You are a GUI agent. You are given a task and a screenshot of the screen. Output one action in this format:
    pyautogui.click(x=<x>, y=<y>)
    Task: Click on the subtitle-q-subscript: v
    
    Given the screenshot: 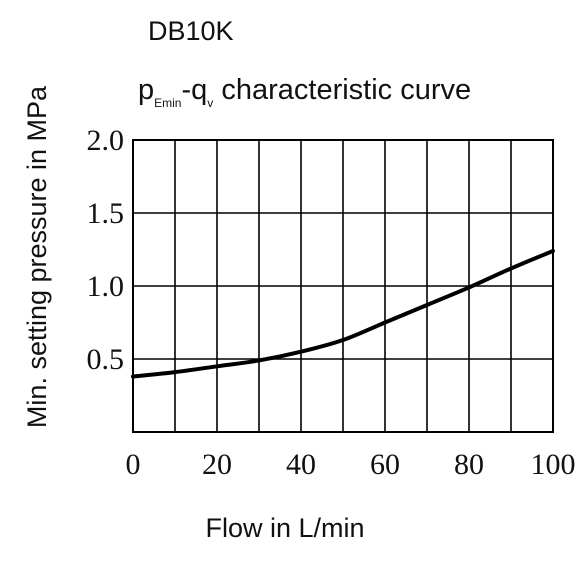 What is the action you would take?
    pyautogui.click(x=210, y=103)
    